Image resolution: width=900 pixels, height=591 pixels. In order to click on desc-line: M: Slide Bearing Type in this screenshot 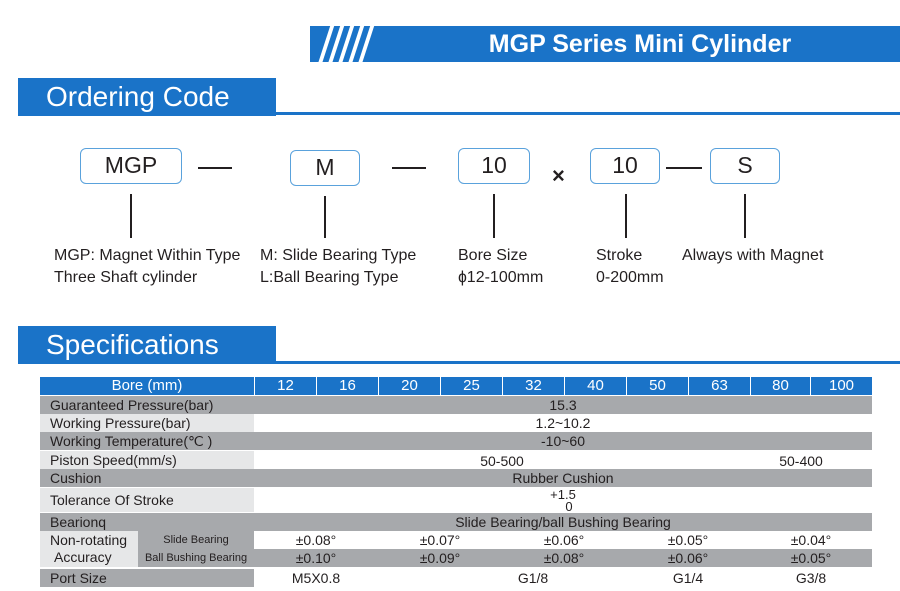, I will do `click(338, 255)`.